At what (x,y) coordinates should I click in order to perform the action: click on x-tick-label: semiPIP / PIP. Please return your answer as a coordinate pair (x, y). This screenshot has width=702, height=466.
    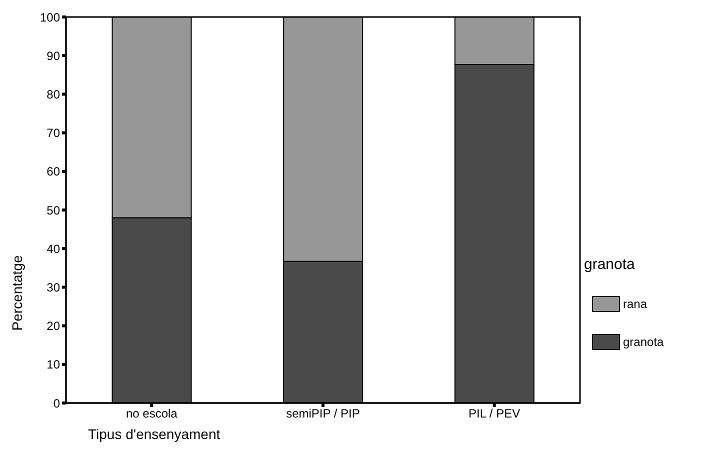
    Looking at the image, I should click on (323, 413).